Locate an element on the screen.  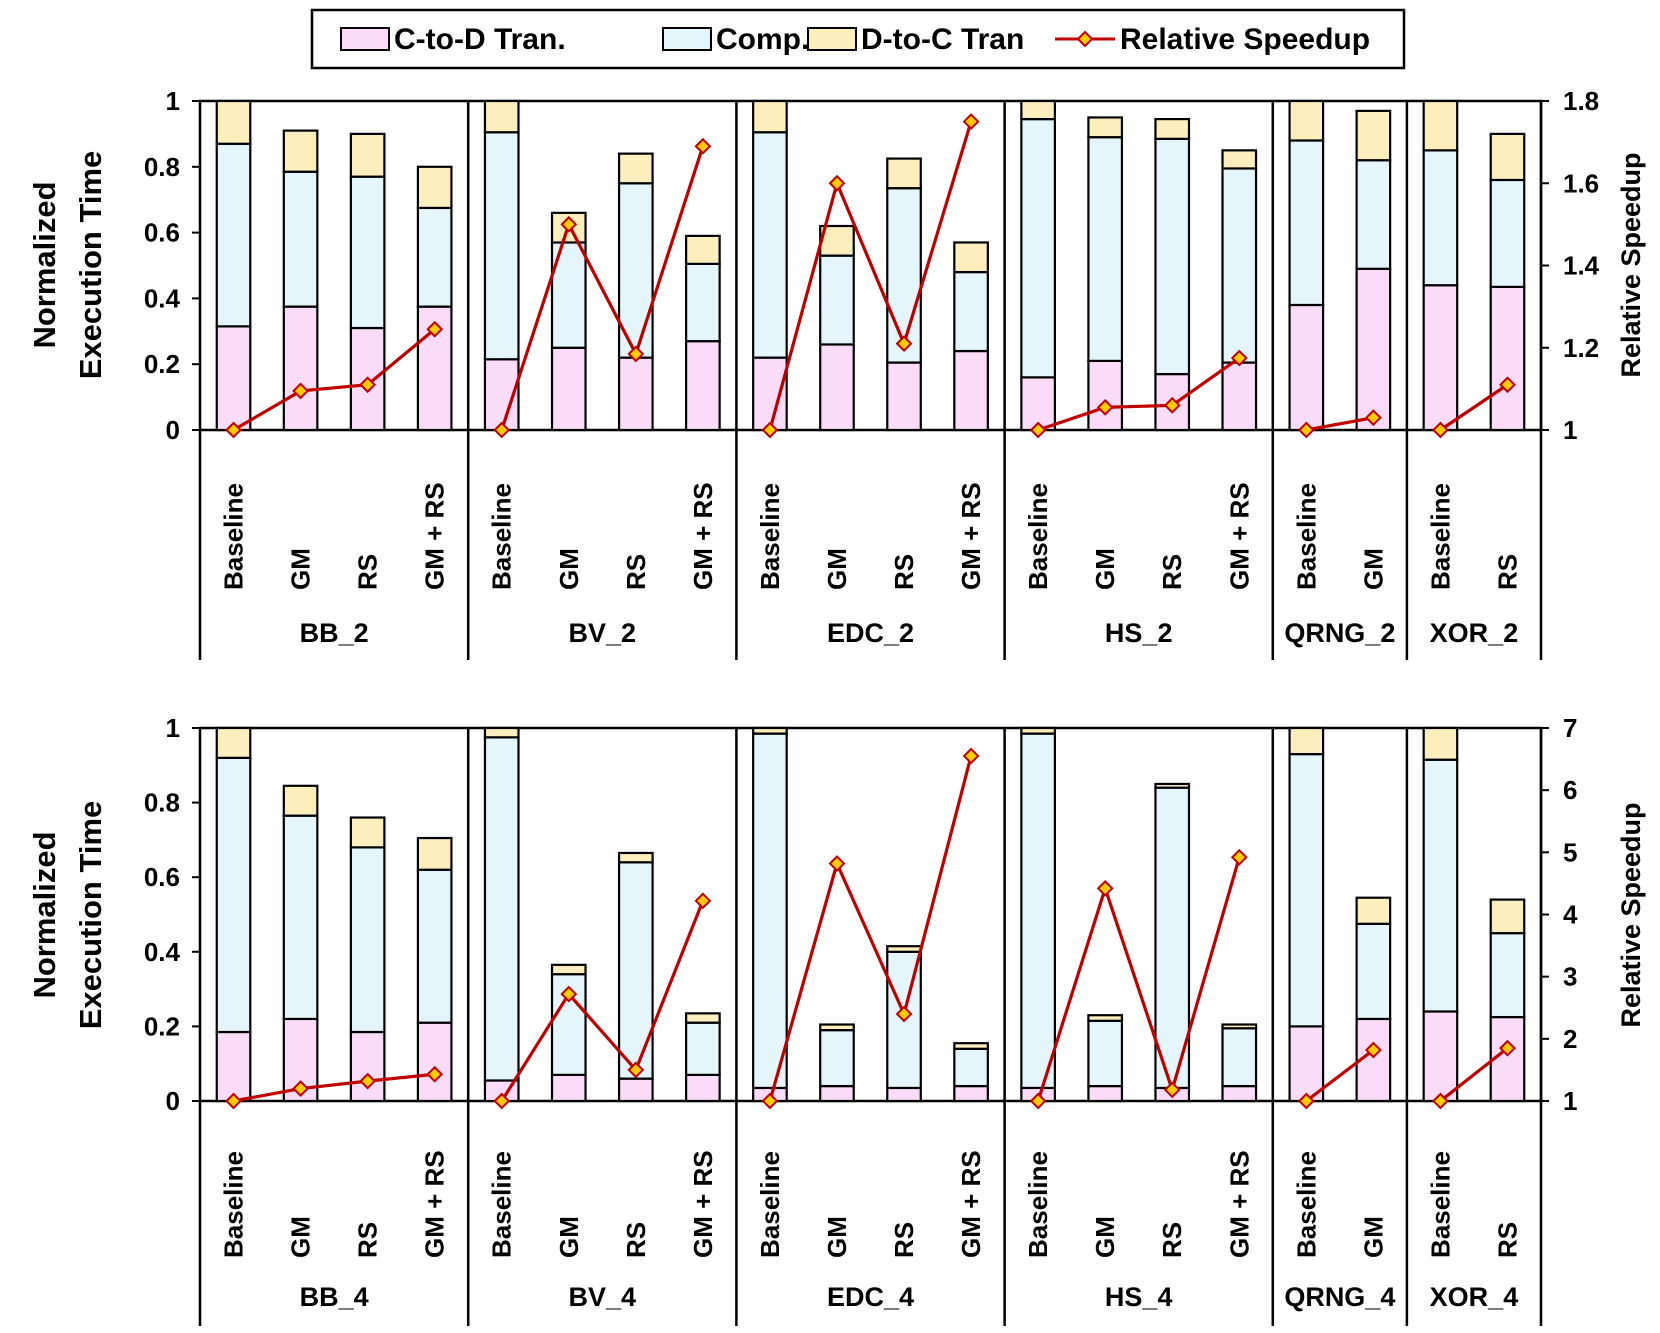
y-tick-label: 0 is located at coordinates (173, 1101).